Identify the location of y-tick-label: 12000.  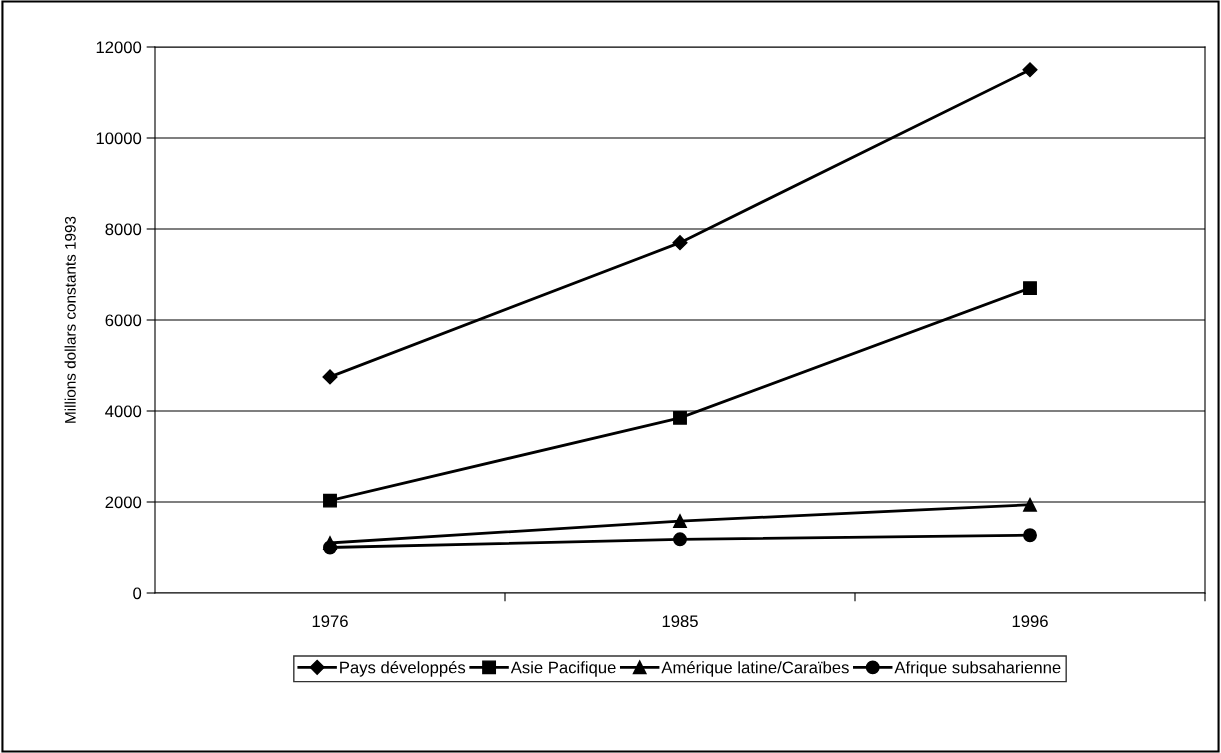
(119, 47).